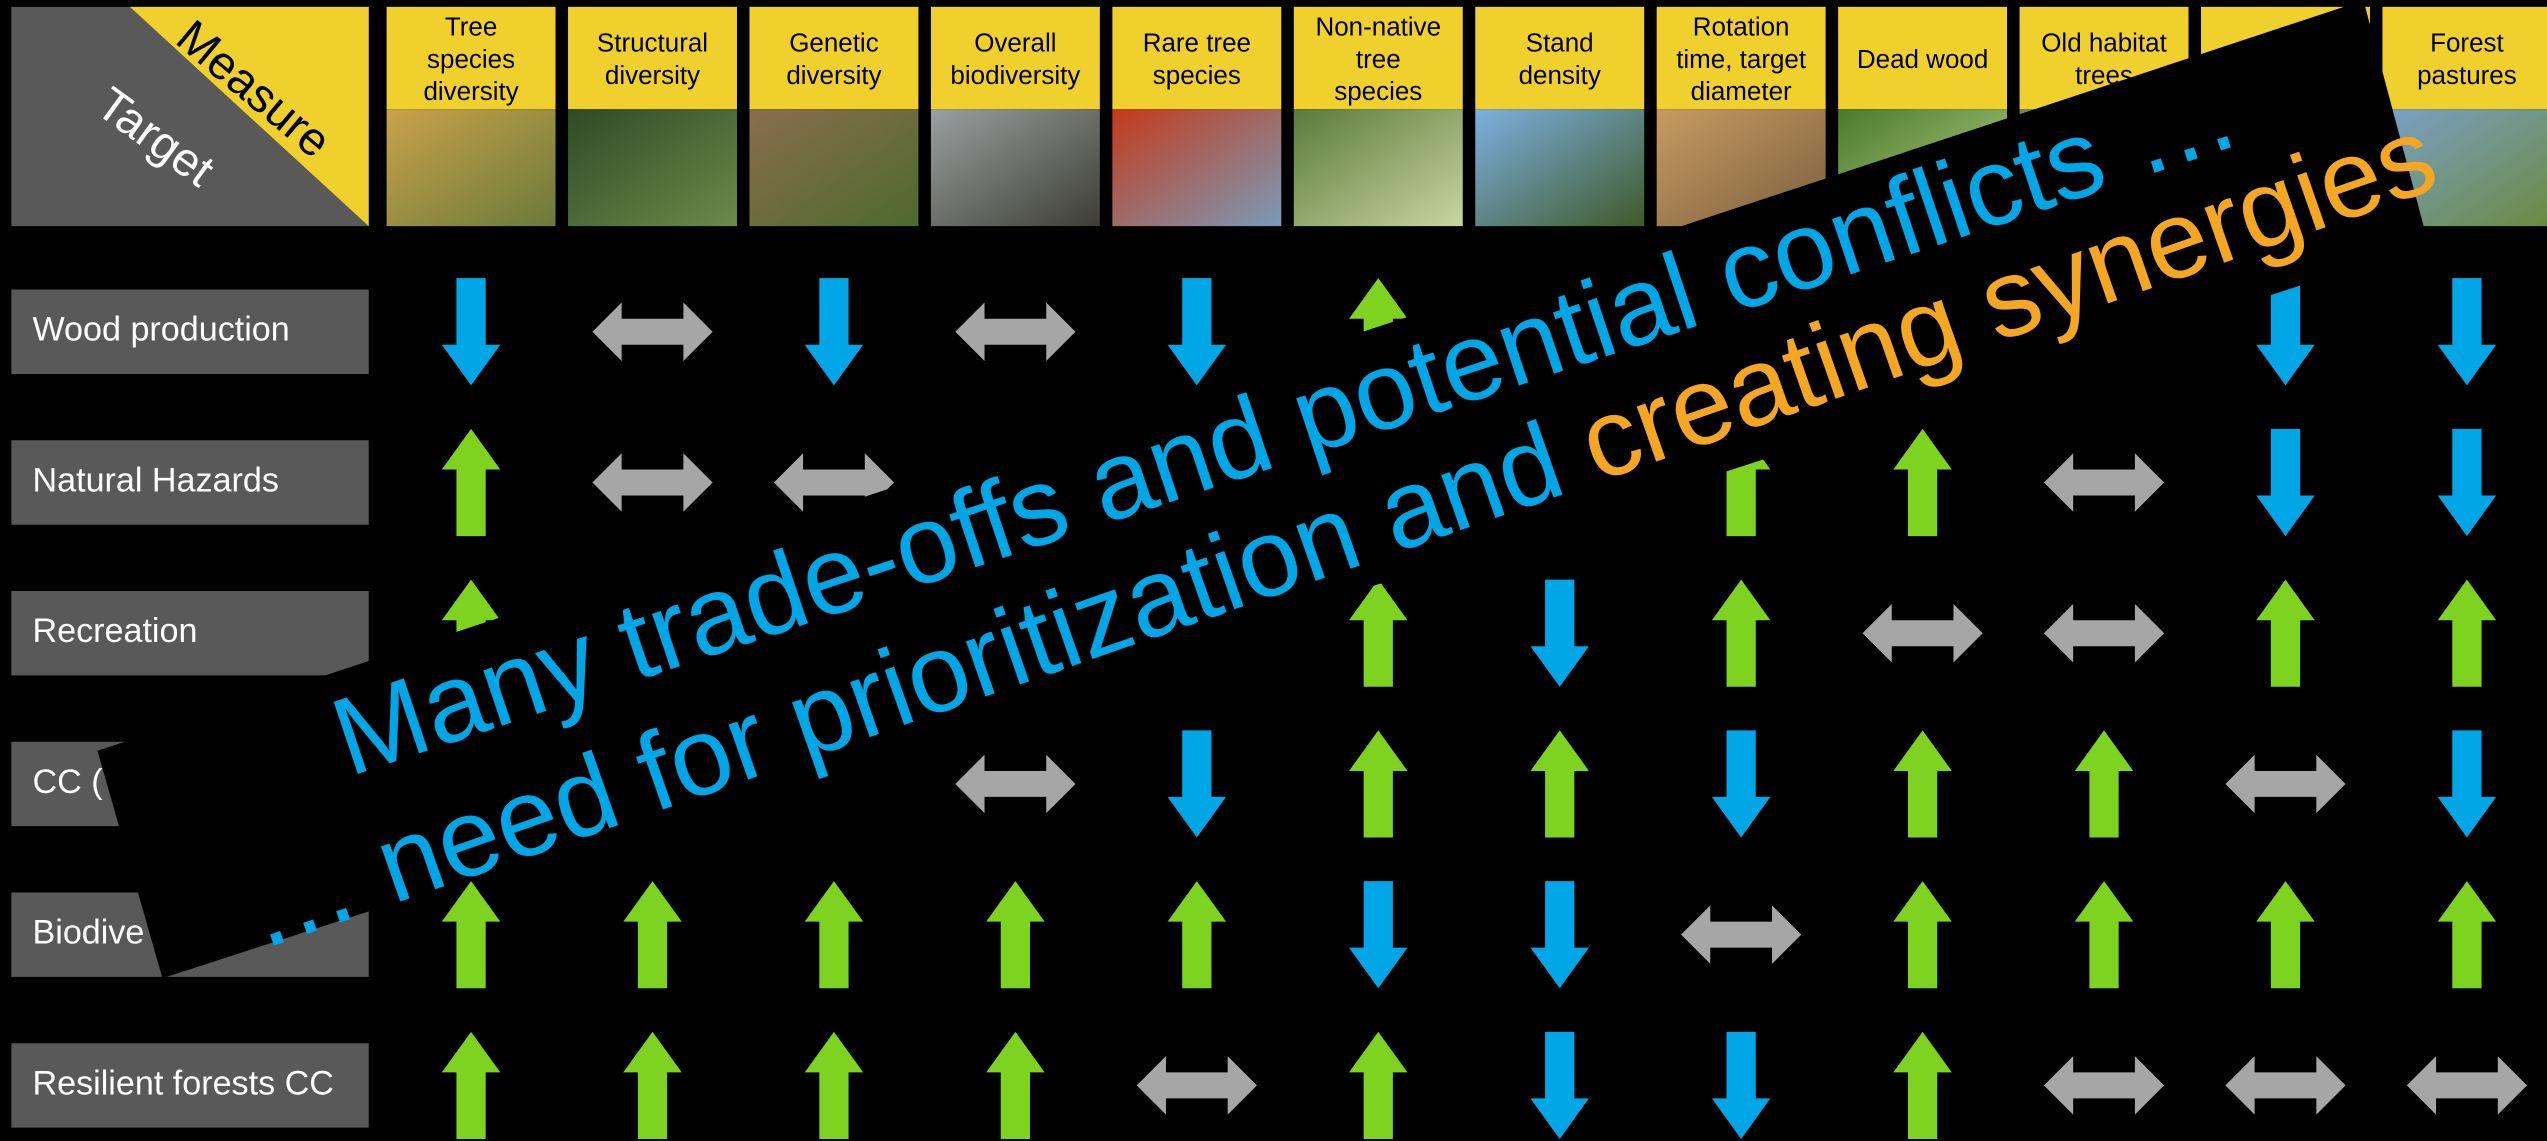  I want to click on measure-label: Dead wood, so click(1922, 59).